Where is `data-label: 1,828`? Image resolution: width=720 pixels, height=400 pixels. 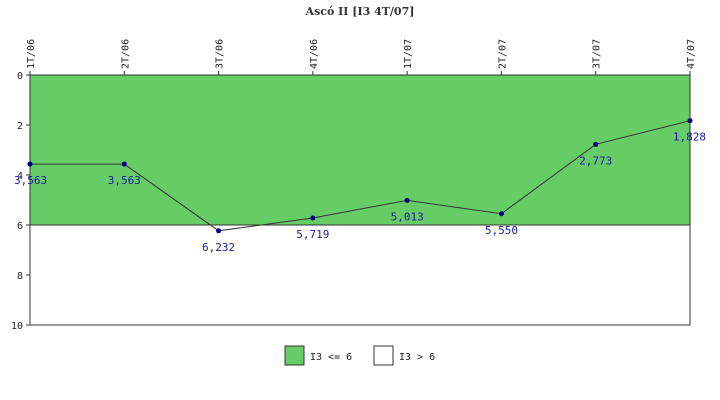 data-label: 1,828 is located at coordinates (689, 137).